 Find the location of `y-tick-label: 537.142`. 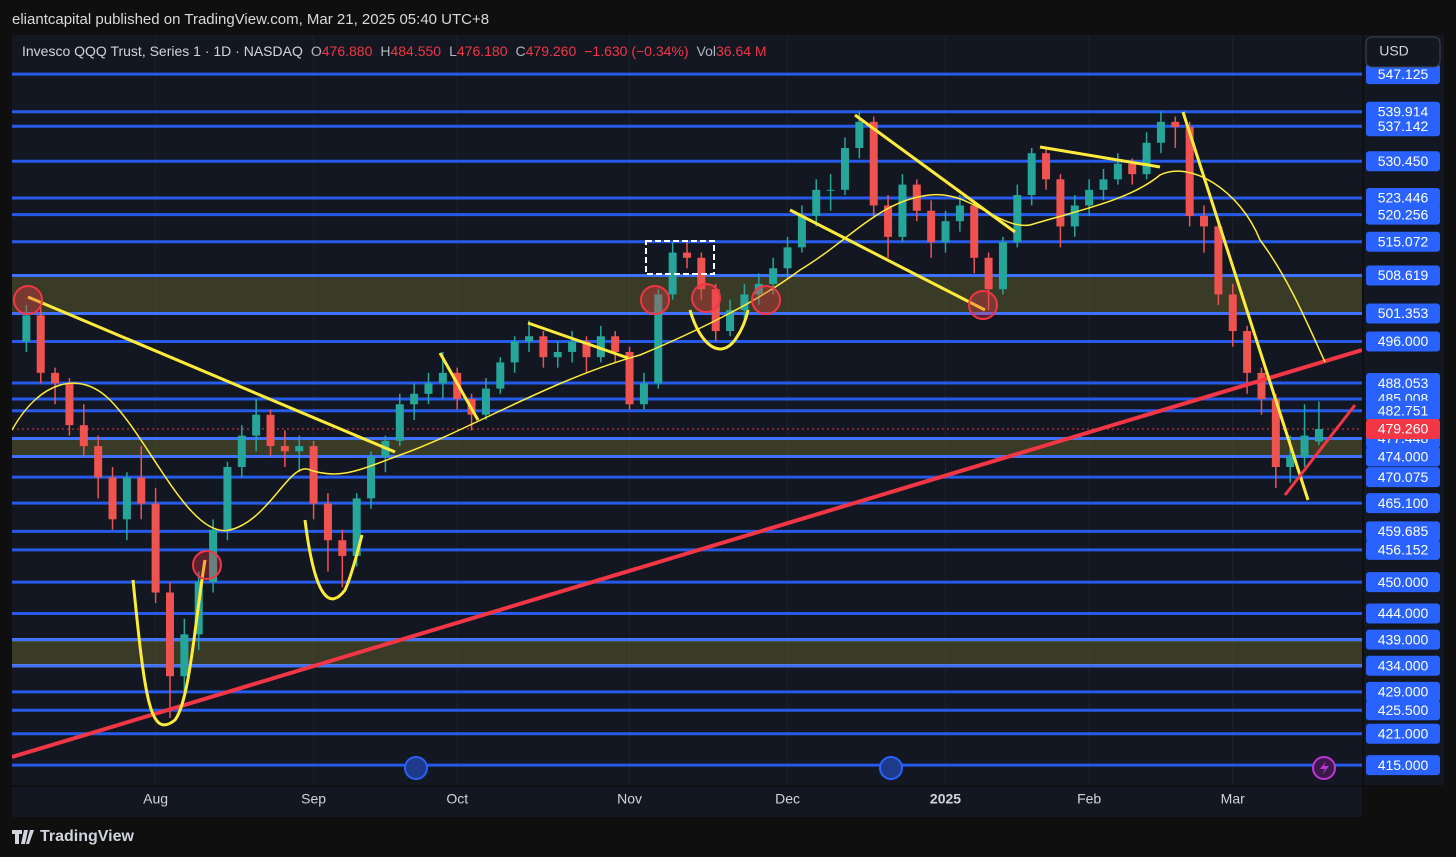

y-tick-label: 537.142 is located at coordinates (1403, 126).